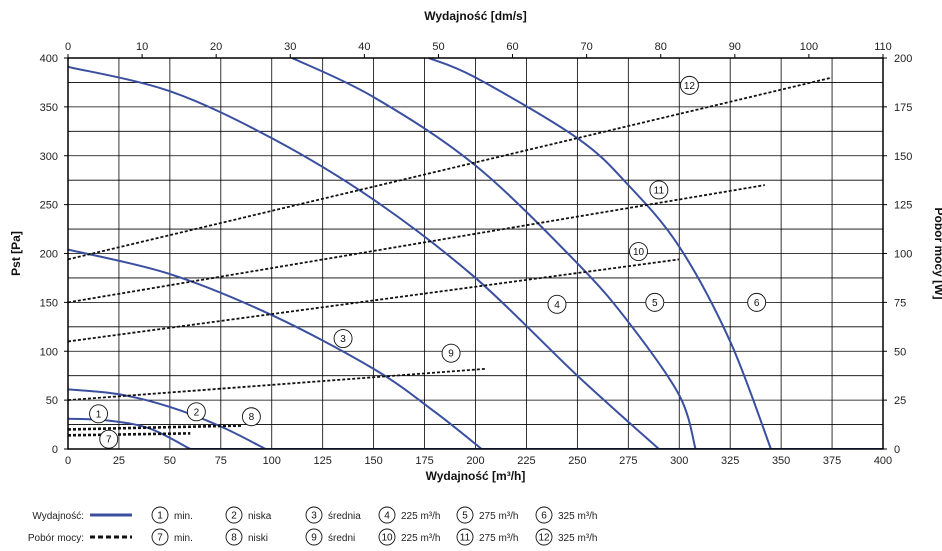  Describe the element at coordinates (258, 538) in the screenshot. I see `legend-item-label: niski` at that location.